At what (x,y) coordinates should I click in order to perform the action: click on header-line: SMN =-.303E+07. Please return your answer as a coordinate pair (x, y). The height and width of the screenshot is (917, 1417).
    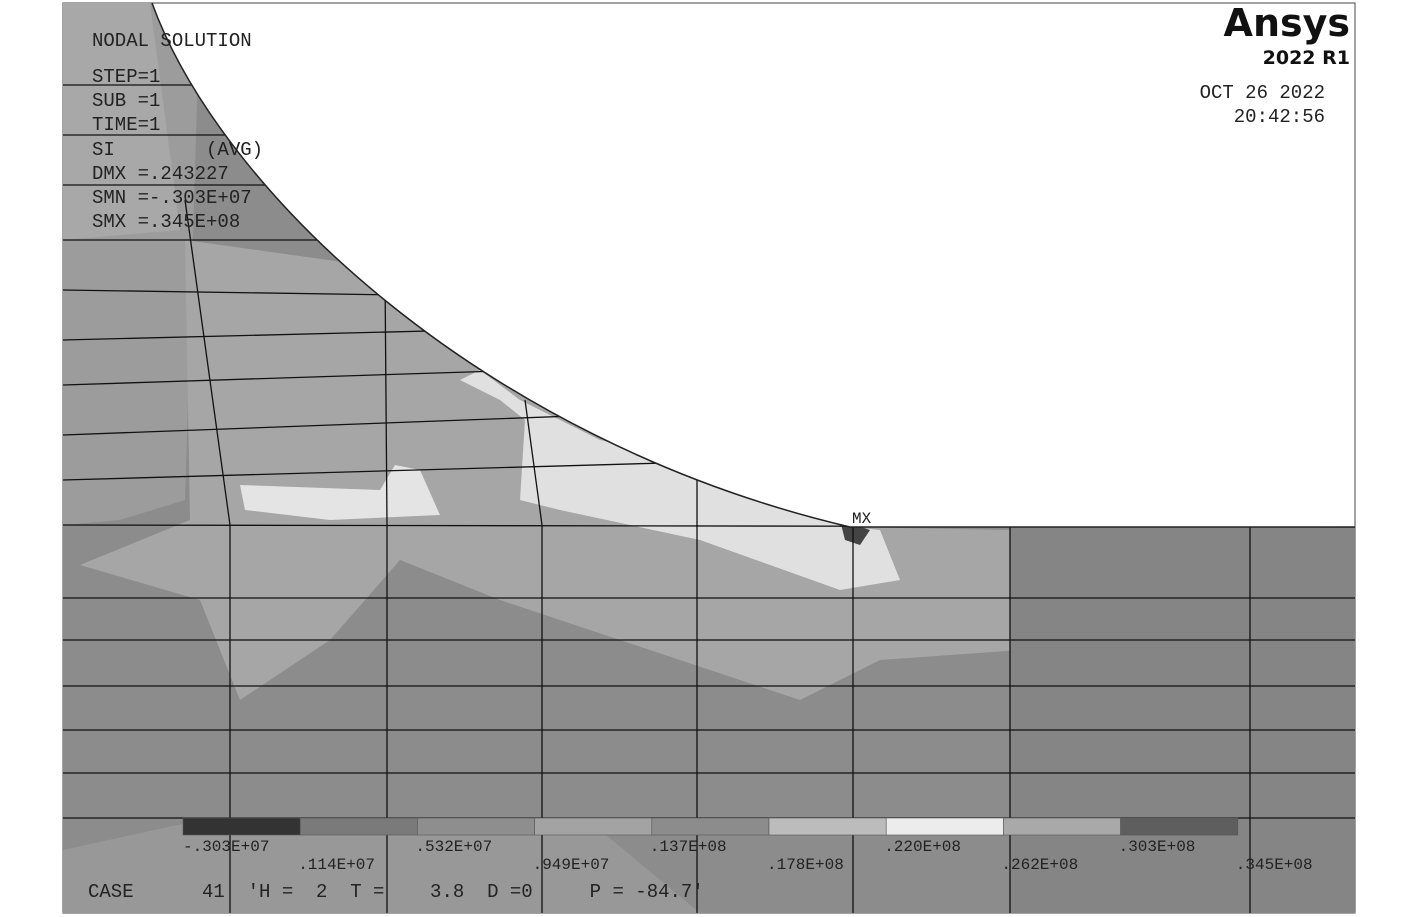
    Looking at the image, I should click on (172, 198).